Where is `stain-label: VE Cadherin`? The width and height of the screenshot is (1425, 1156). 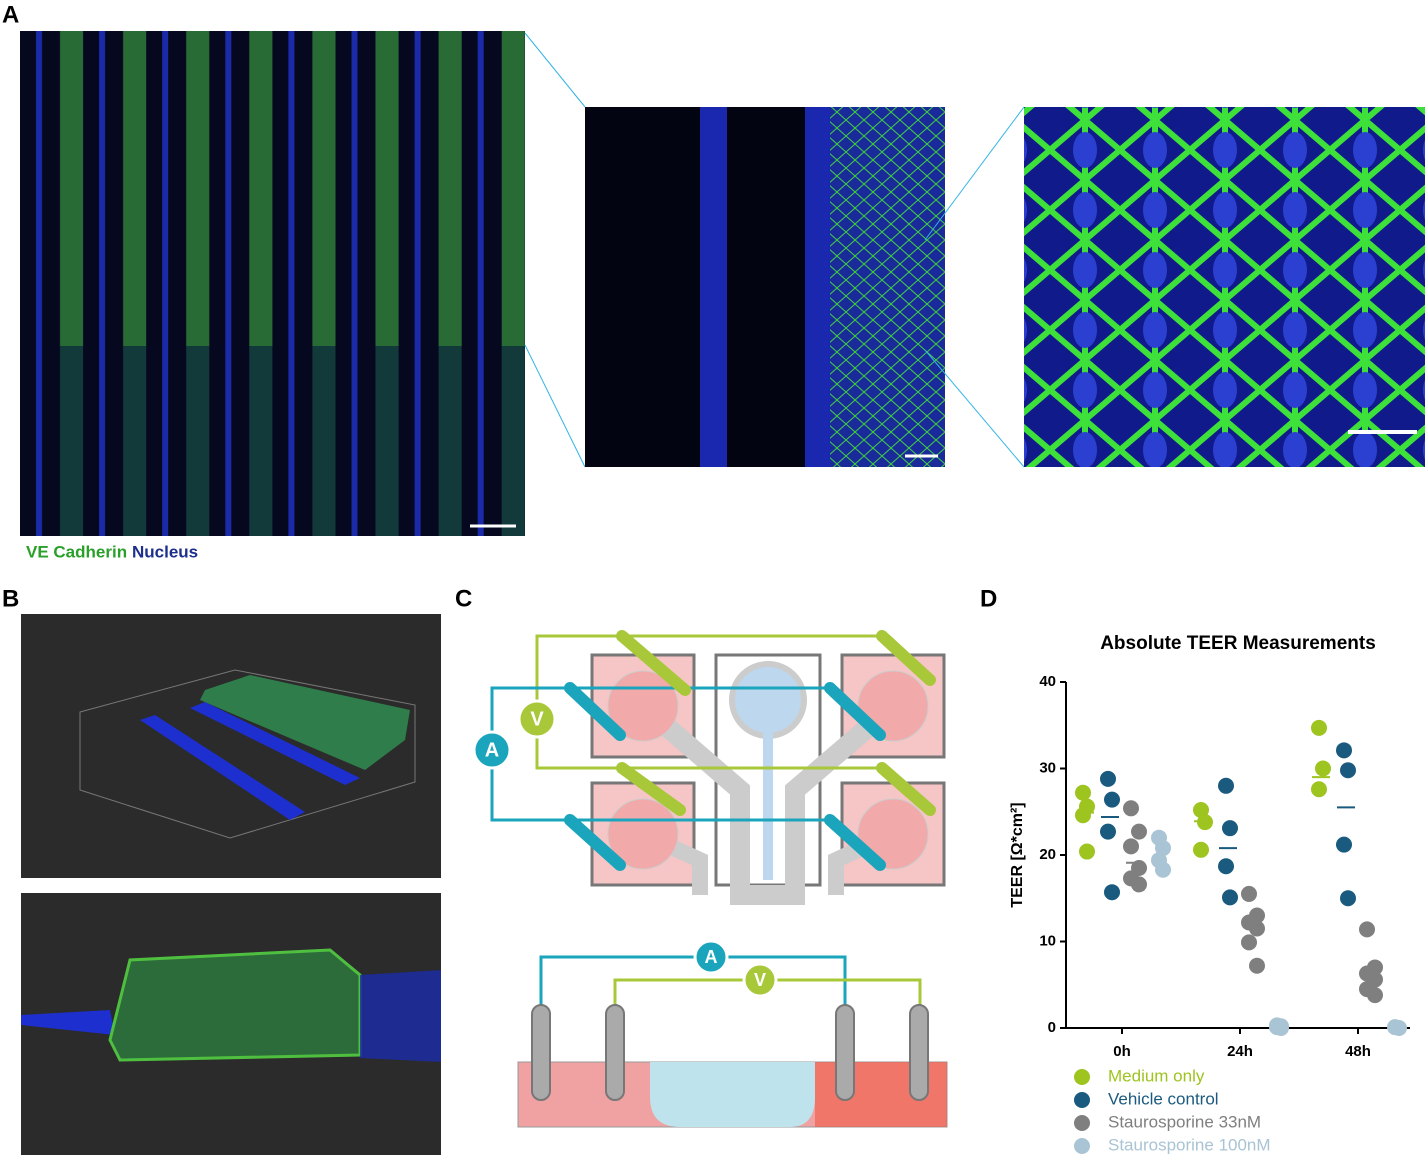
stain-label: VE Cadherin is located at coordinates (76, 551).